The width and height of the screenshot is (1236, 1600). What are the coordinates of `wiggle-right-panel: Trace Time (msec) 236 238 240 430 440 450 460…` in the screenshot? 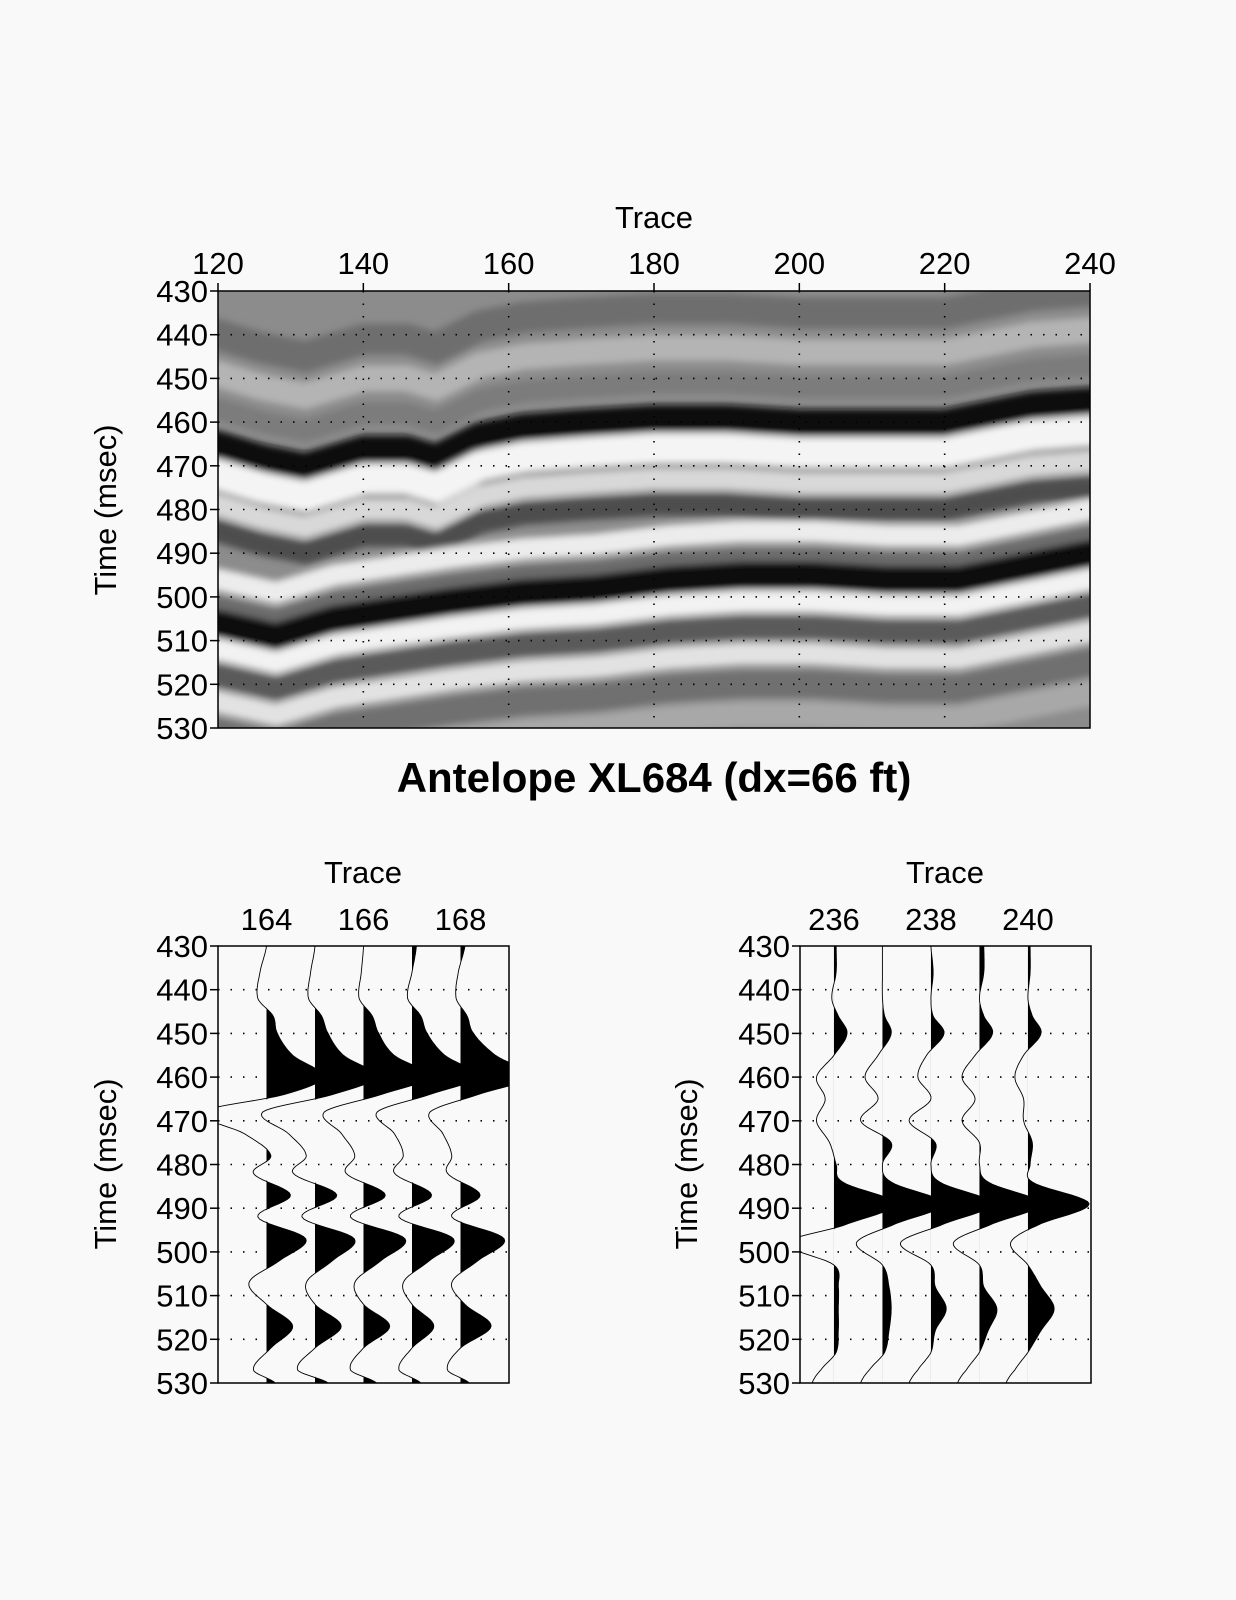 It's located at (880, 1128).